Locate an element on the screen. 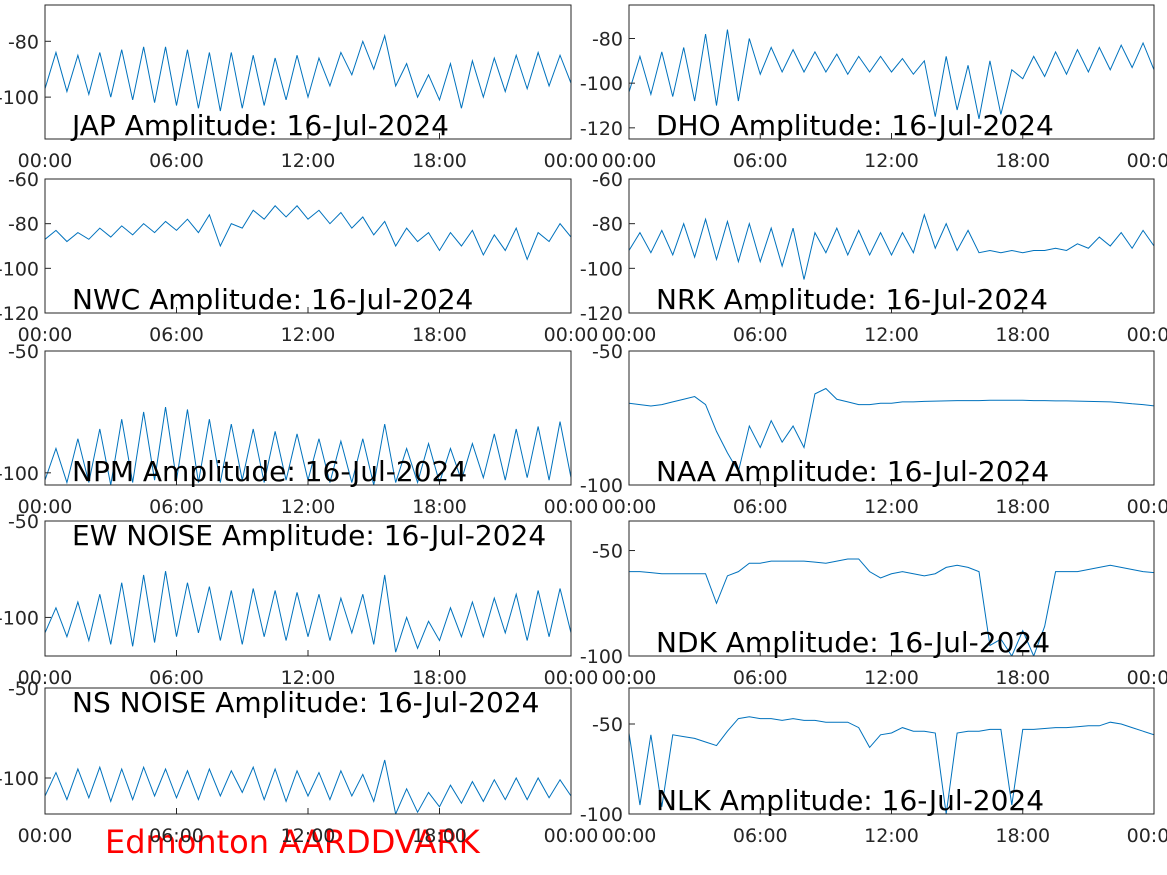 This screenshot has width=1167, height=875. panel-title: NPM Amplitude: 16-Jul-2024 is located at coordinates (269, 471).